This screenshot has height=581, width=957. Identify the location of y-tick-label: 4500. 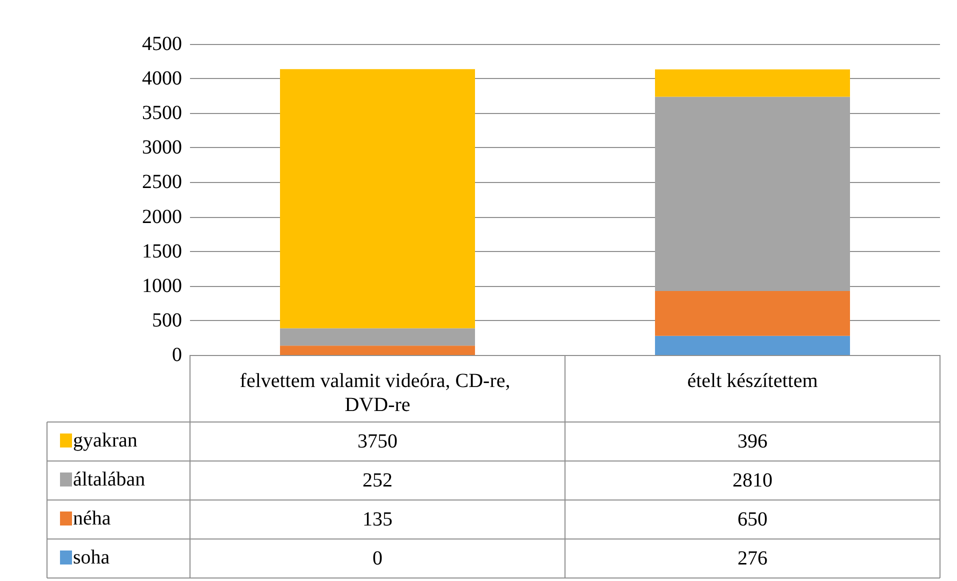
(162, 44).